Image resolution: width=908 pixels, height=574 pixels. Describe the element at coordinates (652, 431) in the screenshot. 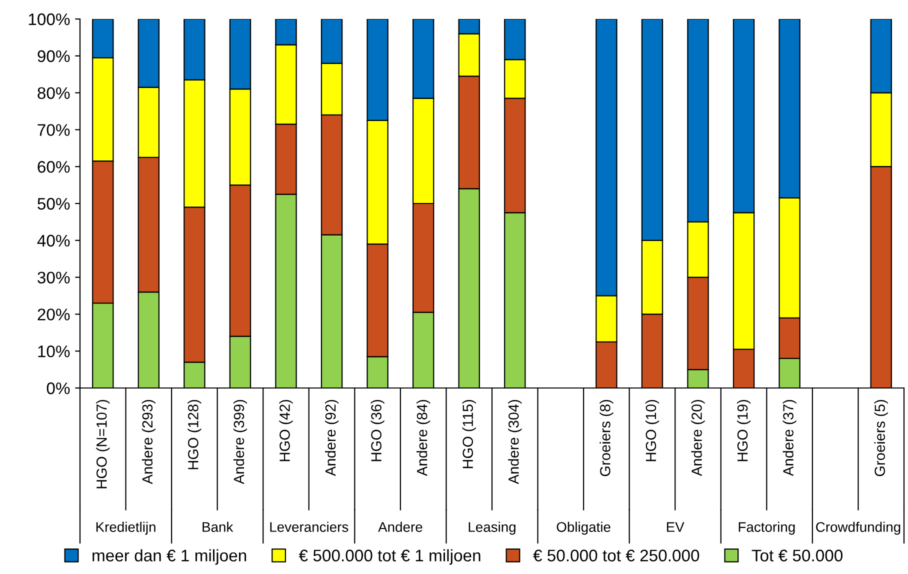

I see `x-tick-label: HGO (10)` at that location.